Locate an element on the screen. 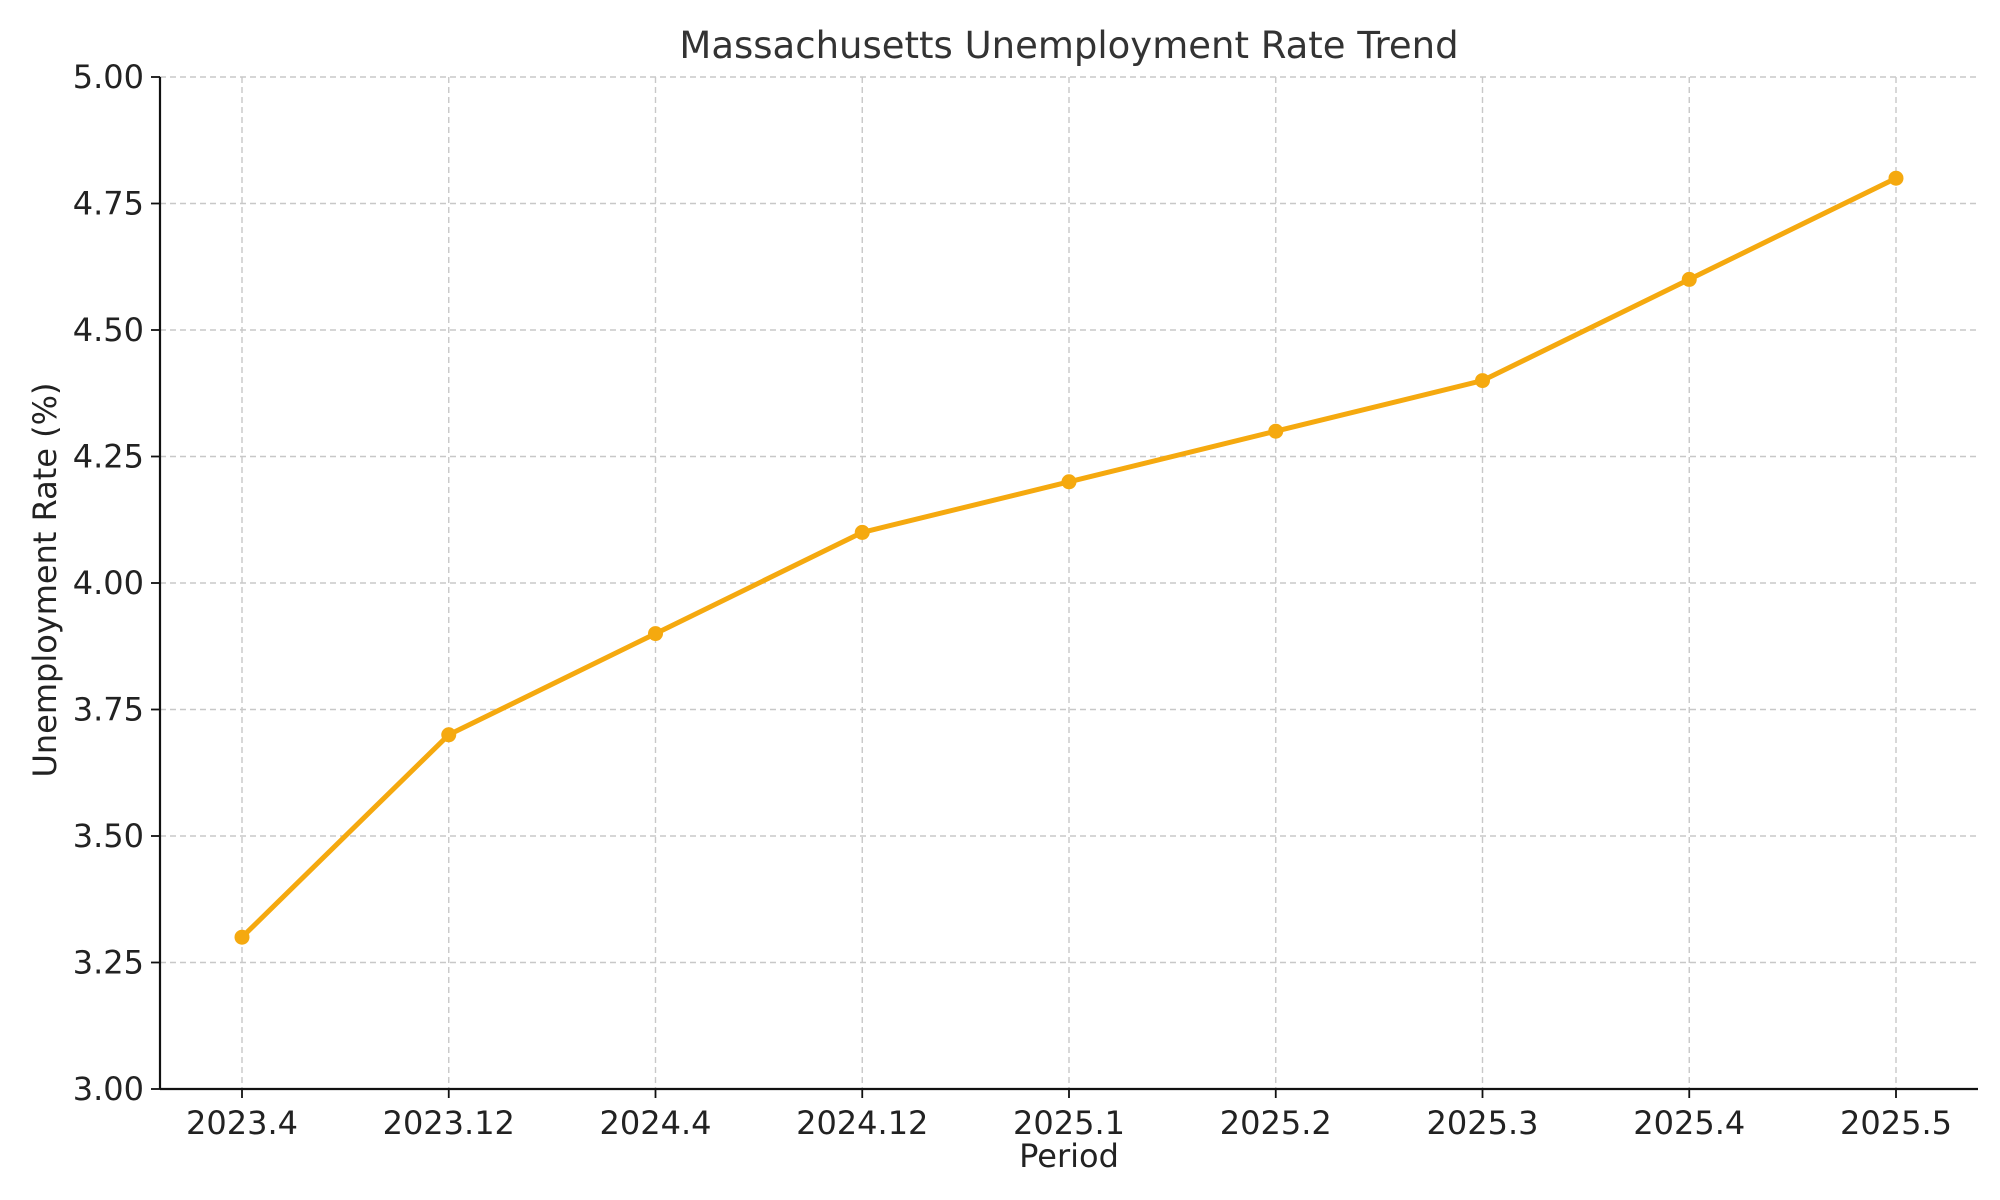  y-tick-labels: 3.00 3.25 3.50 3.75 4.00 4.25 4.50 4.75 5.00 is located at coordinates (108, 583).